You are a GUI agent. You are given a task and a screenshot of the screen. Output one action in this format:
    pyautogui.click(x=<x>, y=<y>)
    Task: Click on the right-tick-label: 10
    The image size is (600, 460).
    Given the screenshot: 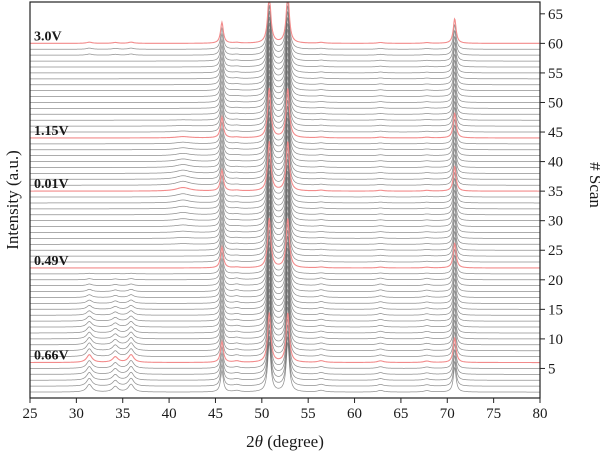 What is the action you would take?
    pyautogui.click(x=555, y=340)
    